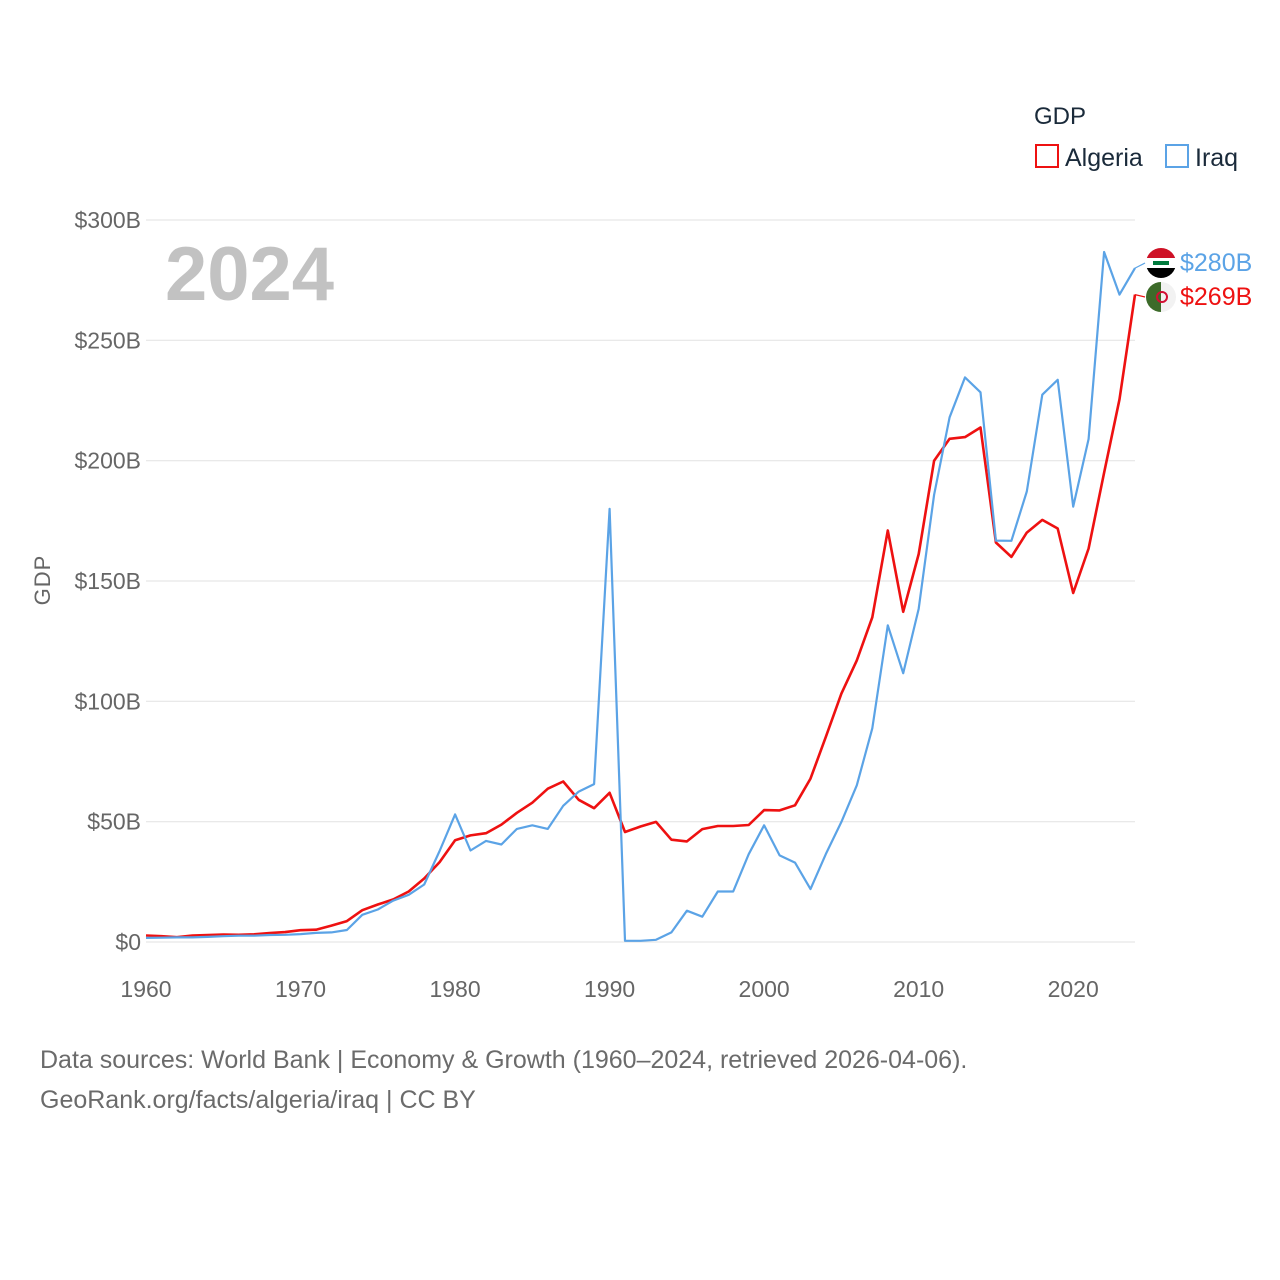 The height and width of the screenshot is (1280, 1280). What do you see at coordinates (1140, 265) in the screenshot?
I see `end-connector-iraq` at bounding box center [1140, 265].